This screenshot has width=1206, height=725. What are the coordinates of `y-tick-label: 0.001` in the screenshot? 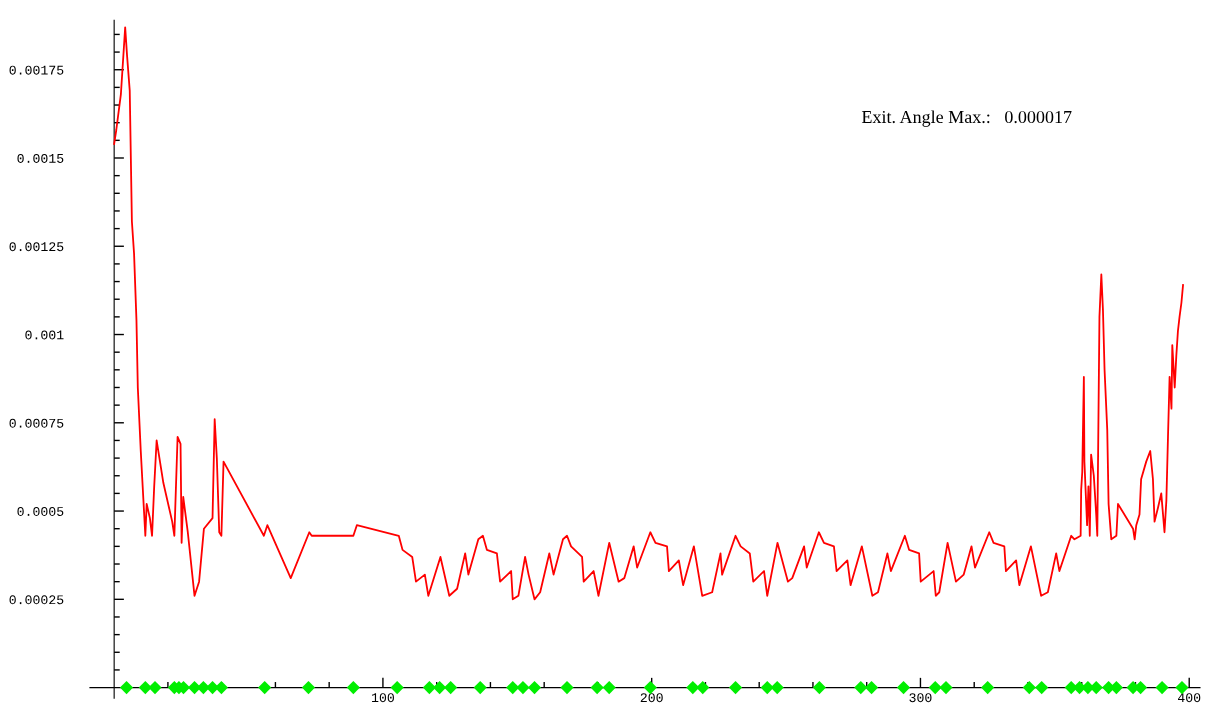 It's located at (44, 335).